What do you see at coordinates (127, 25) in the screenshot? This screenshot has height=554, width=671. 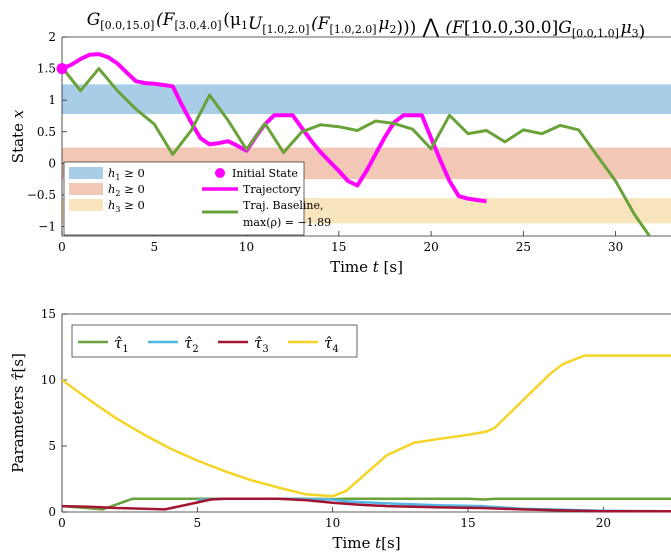 I see `title-subscript: [0.0,15.0]` at bounding box center [127, 25].